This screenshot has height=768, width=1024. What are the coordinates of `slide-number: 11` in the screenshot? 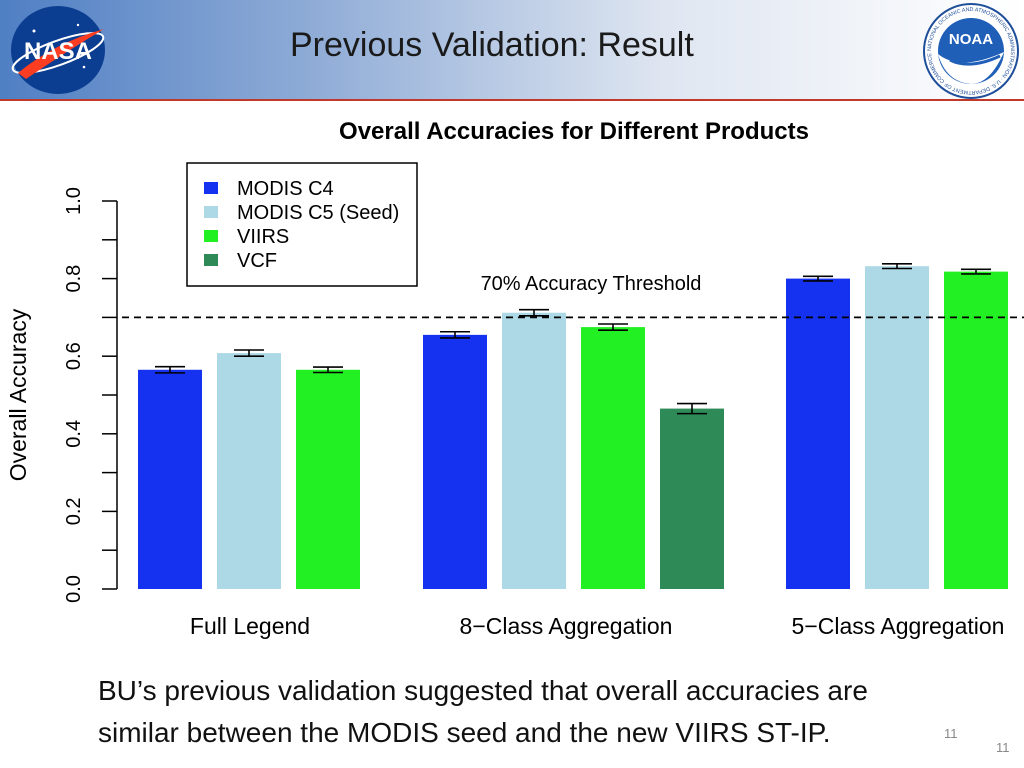 It's located at (951, 733).